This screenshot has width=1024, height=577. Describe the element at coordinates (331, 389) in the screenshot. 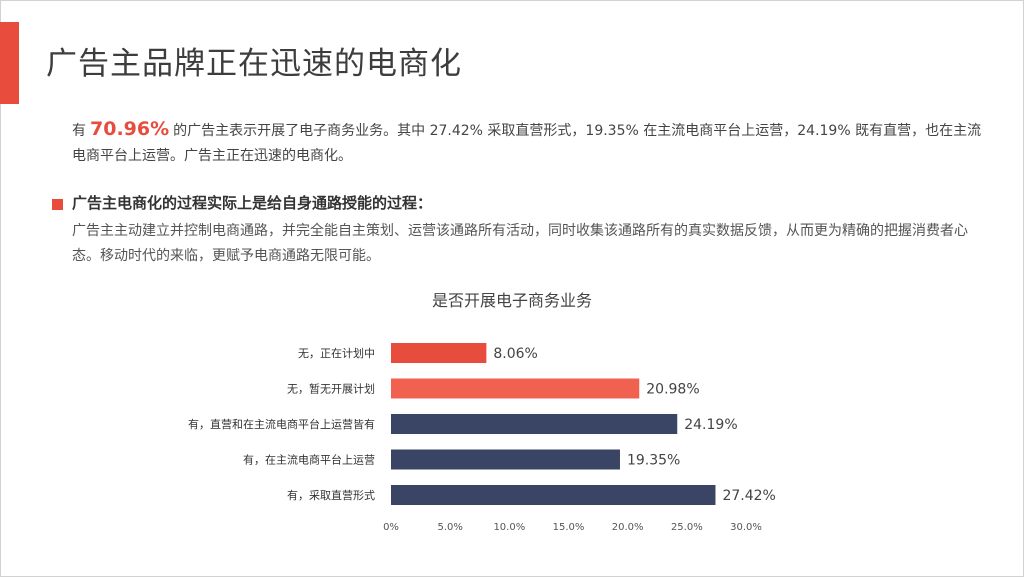

I see `category-label: 无，暂无开展计划` at that location.